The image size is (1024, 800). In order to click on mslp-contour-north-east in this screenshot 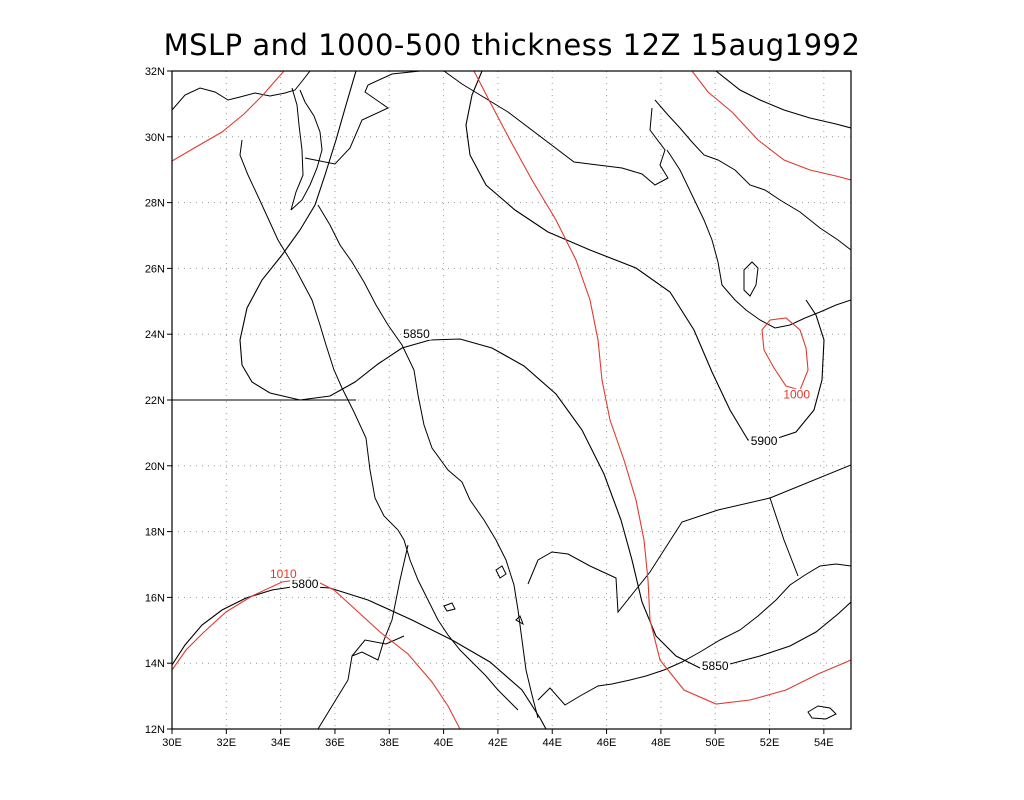, I will do `click(771, 126)`.